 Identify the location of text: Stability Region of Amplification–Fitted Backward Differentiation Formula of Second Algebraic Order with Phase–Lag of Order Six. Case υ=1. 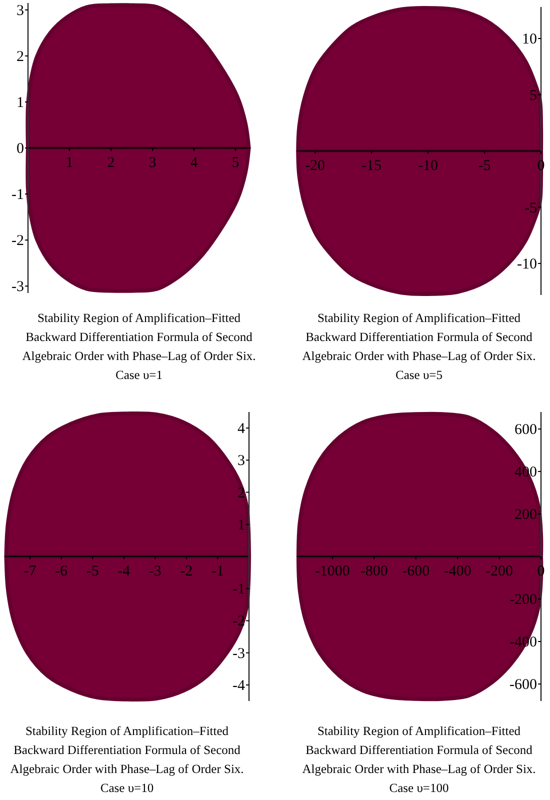
(139, 346).